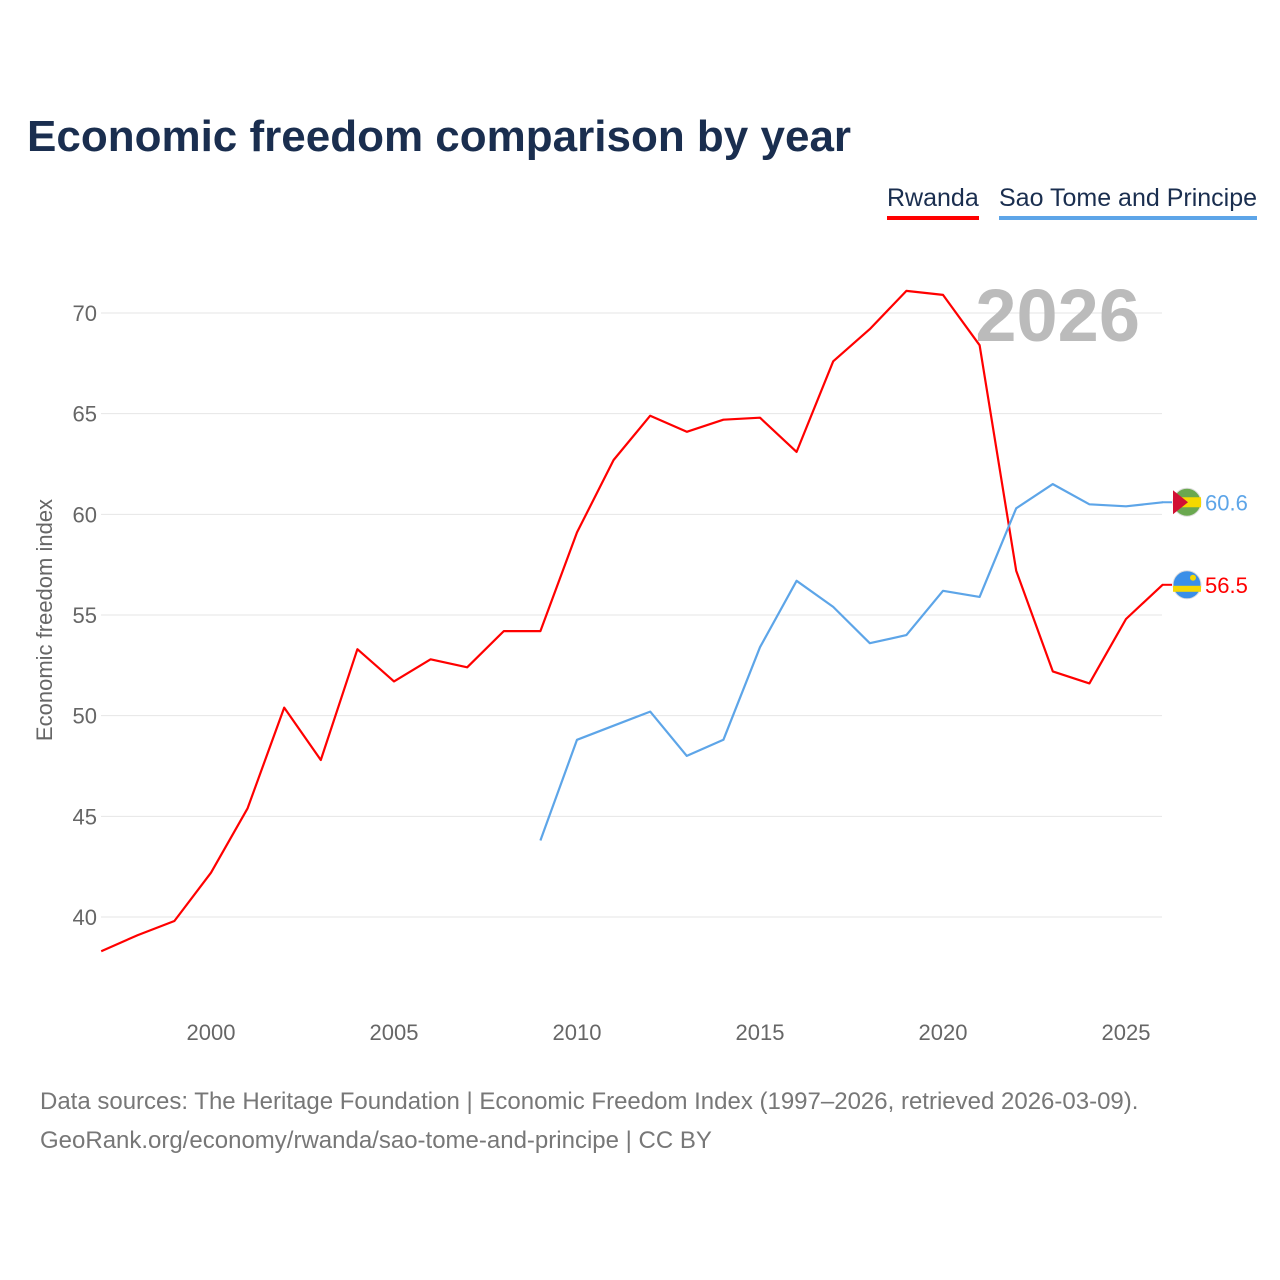 This screenshot has height=1280, width=1280. Describe the element at coordinates (44, 620) in the screenshot. I see `y-axis-label: Economic freedom index` at that location.